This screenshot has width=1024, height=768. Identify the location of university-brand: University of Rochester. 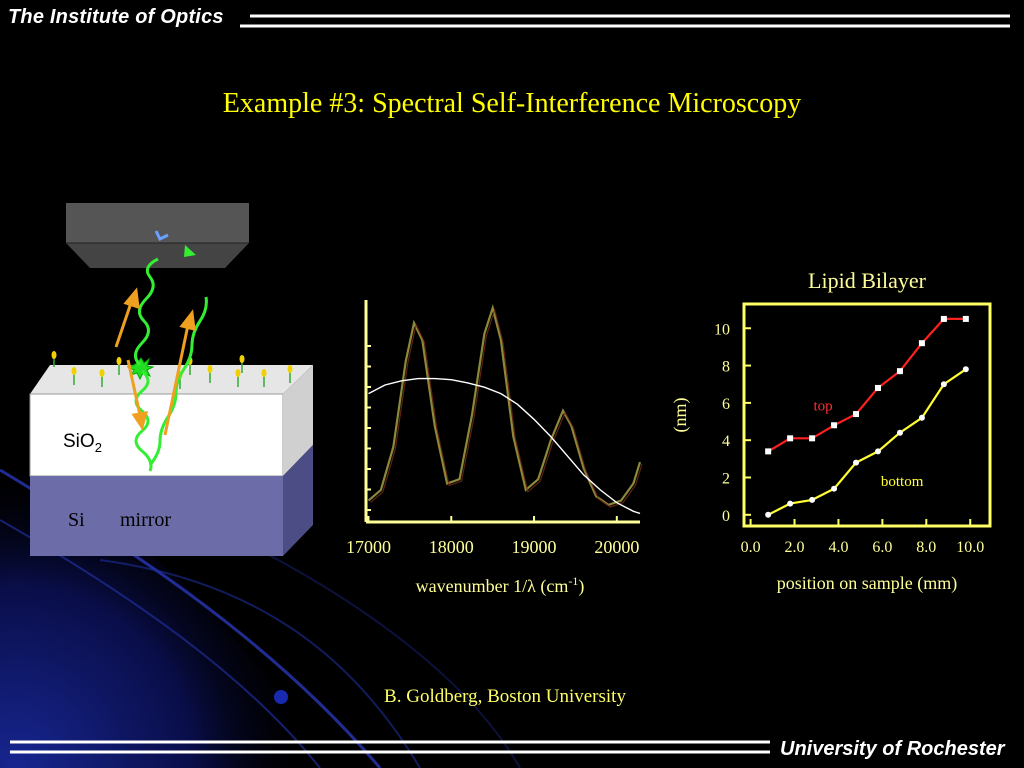
(892, 749).